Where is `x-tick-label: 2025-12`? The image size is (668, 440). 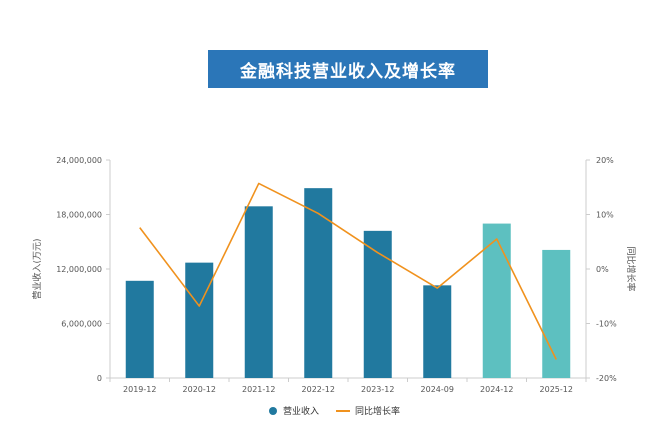
x-tick-label: 2025-12 is located at coordinates (556, 389).